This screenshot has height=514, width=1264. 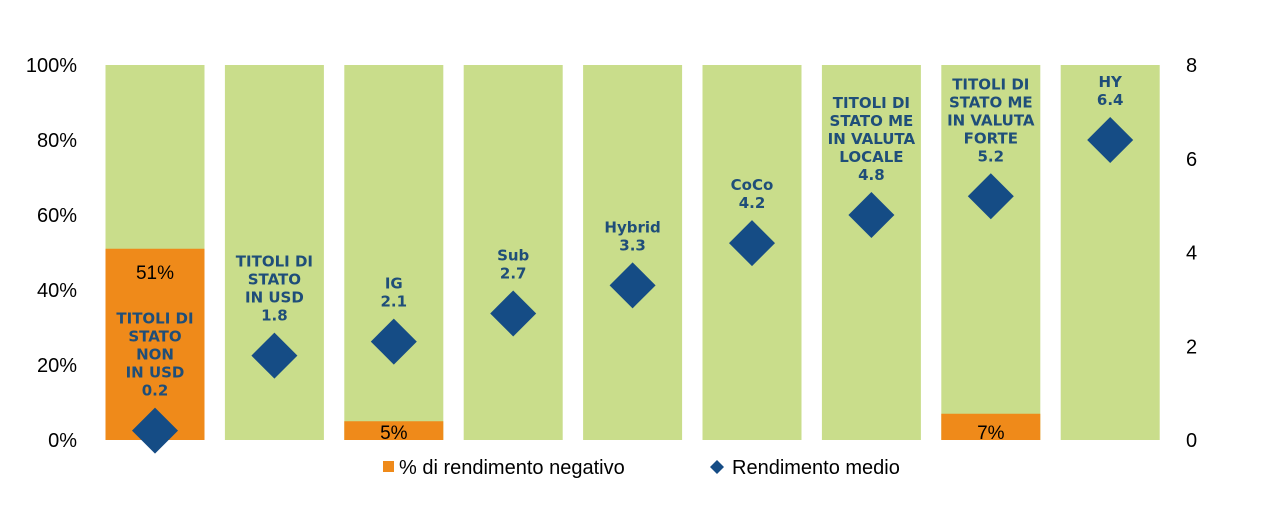 I want to click on bar-data-label: 7%, so click(x=991, y=433).